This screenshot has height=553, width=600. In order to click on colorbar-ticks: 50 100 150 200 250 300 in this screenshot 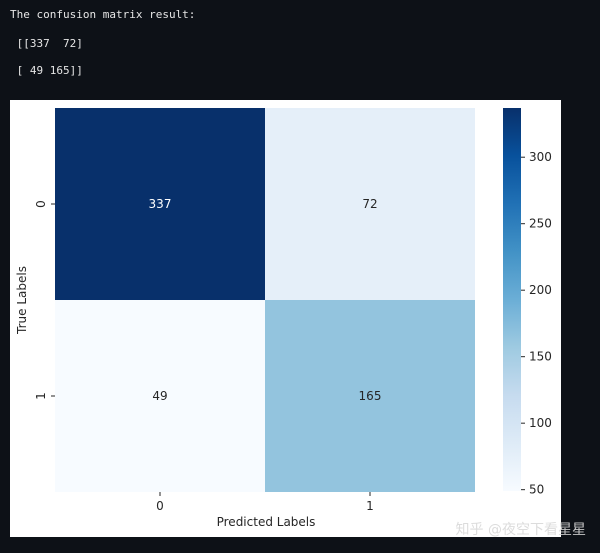, I will do `click(536, 323)`.